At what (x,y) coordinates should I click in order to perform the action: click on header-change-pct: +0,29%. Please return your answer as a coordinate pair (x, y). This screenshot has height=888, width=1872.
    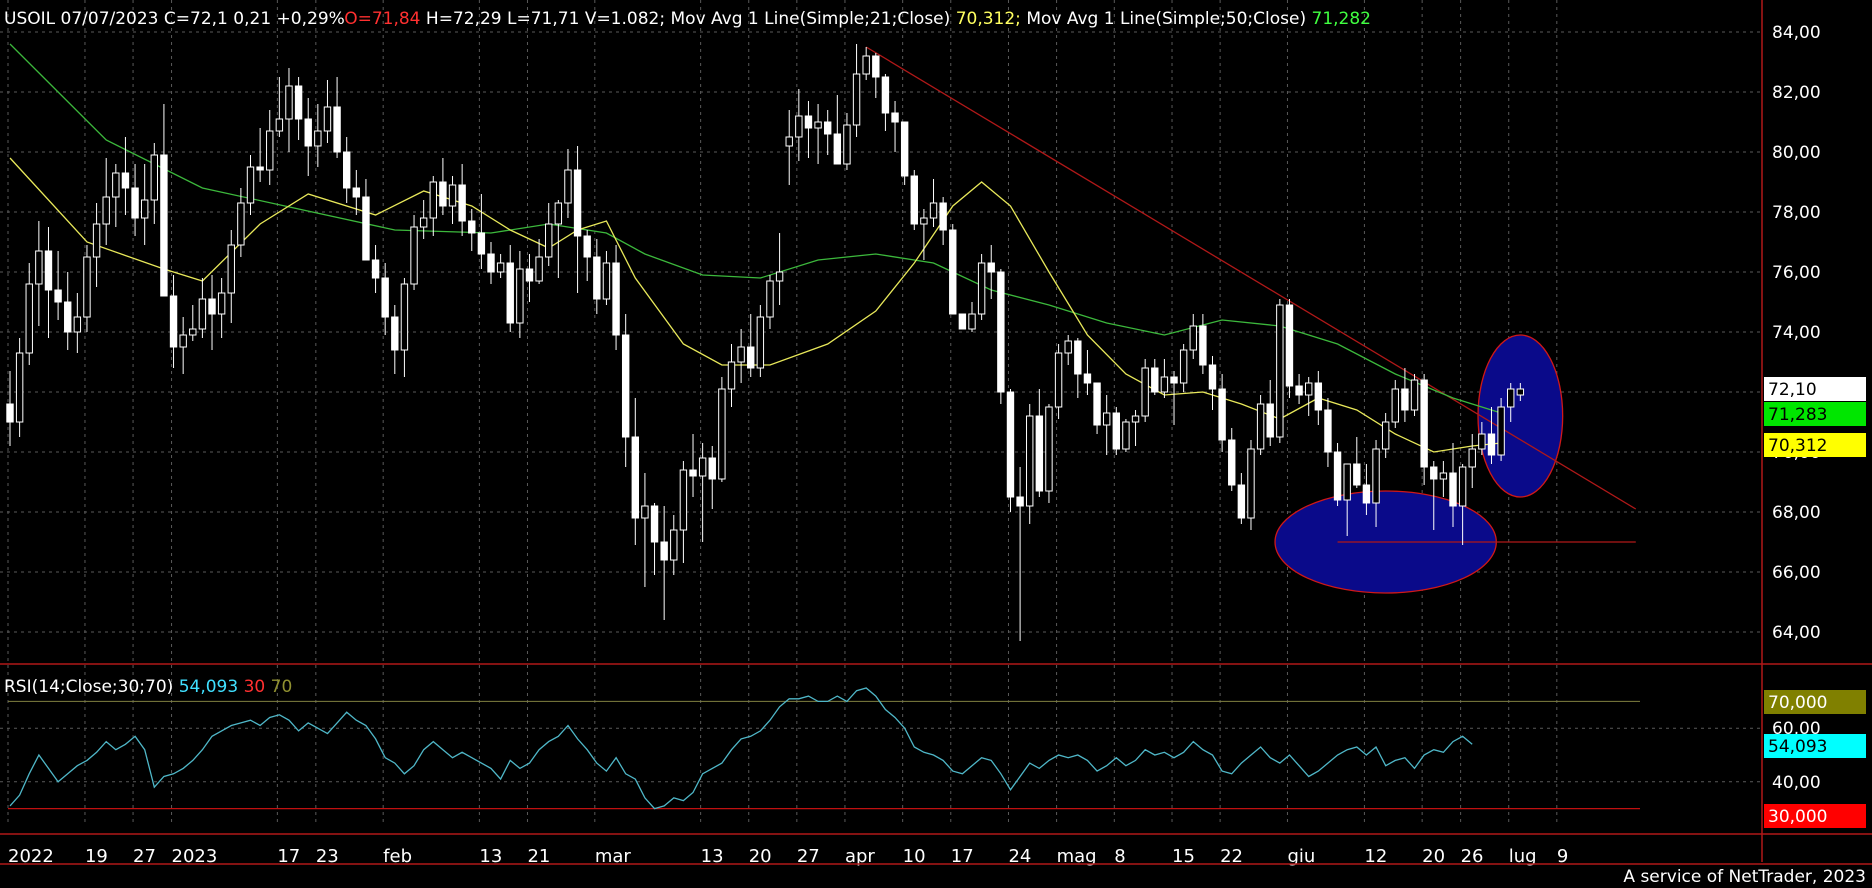
    Looking at the image, I should click on (311, 19).